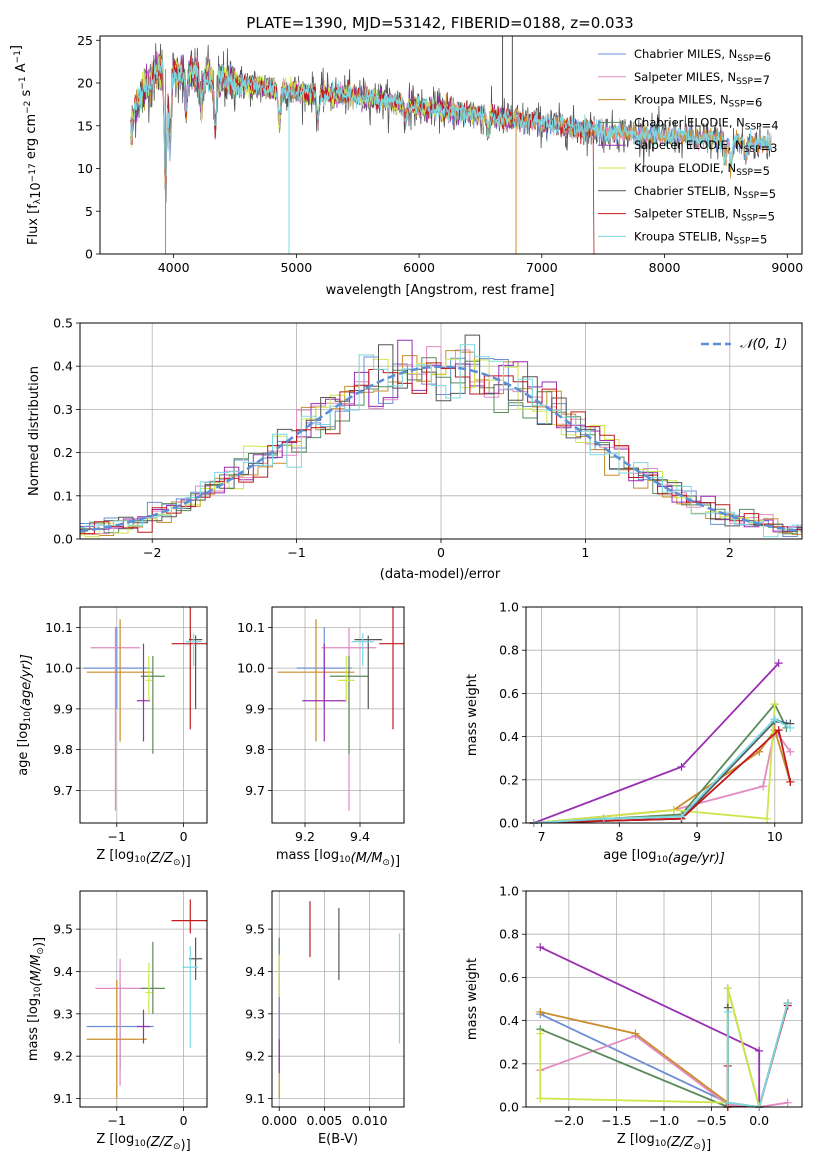  I want to click on mass_vs_Z-ytick-label: 9.4, so click(63, 971).